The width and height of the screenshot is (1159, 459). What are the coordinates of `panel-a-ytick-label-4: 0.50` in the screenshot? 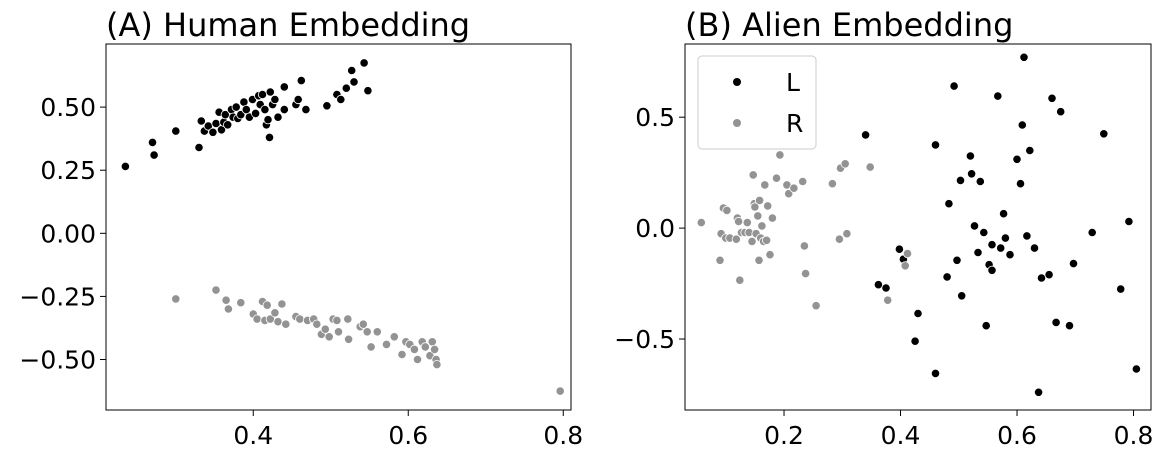 It's located at (68, 107).